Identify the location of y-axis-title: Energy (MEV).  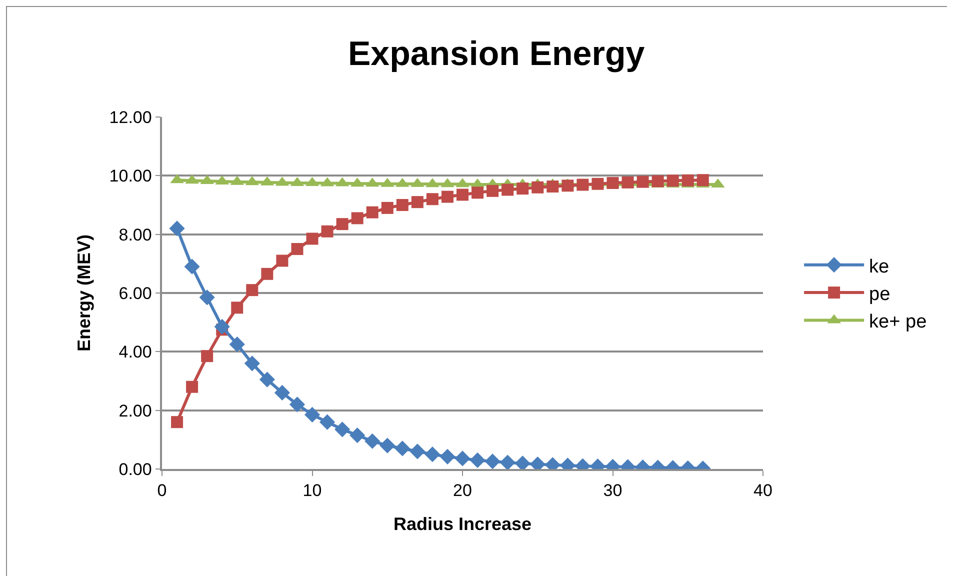
(84, 293).